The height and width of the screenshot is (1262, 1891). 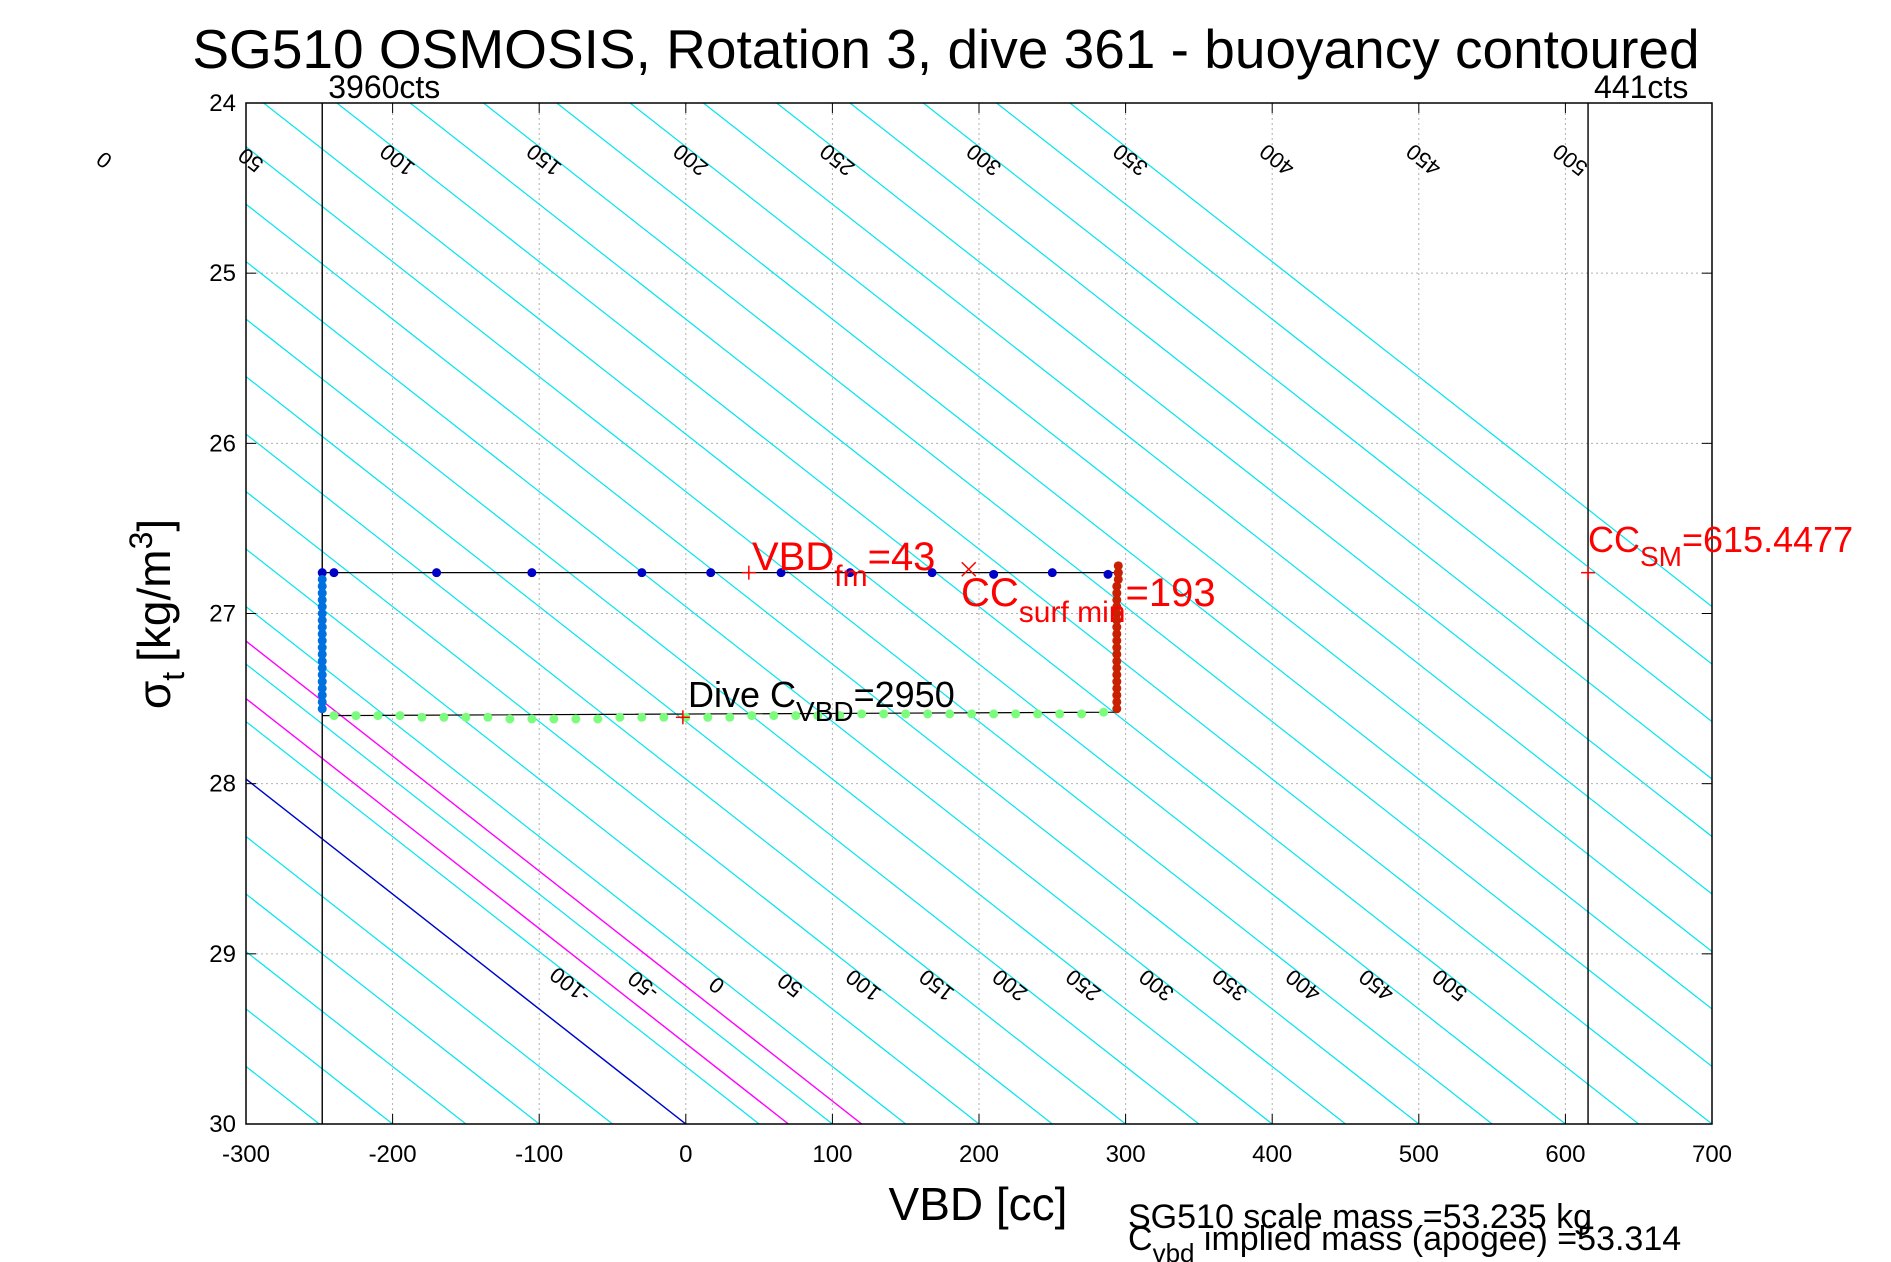 What do you see at coordinates (902, 557) in the screenshot?
I see `vbd-fm-tail: =43` at bounding box center [902, 557].